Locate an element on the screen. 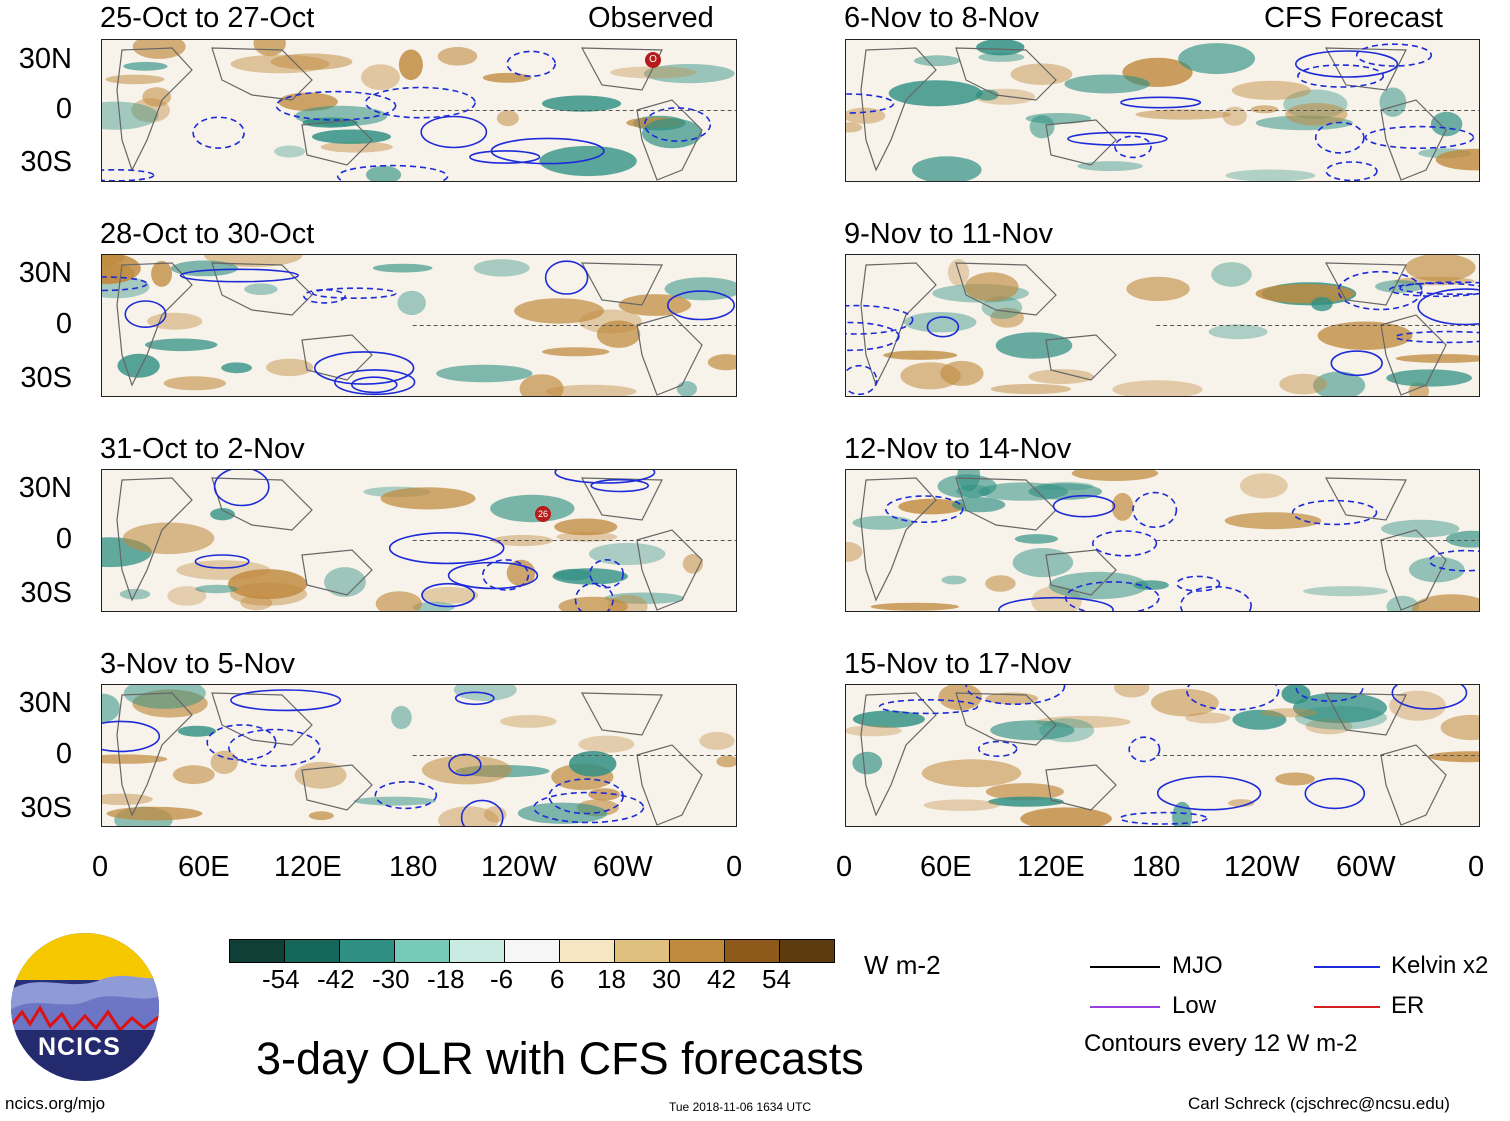 The width and height of the screenshot is (1510, 1121). panel-4-title: 9-Nov to 11-Nov is located at coordinates (948, 234).